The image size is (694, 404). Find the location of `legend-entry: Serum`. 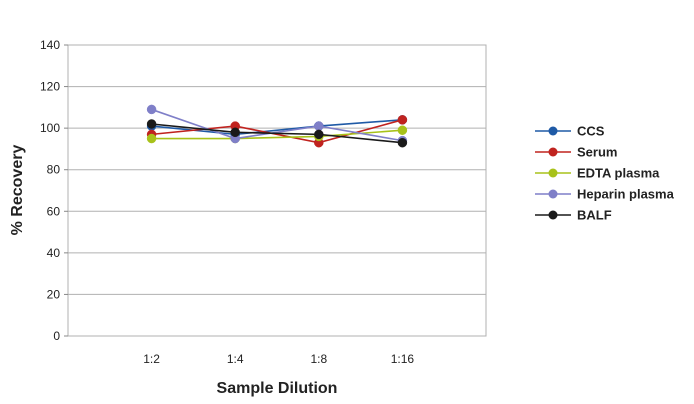

legend-entry: Serum is located at coordinates (576, 152).